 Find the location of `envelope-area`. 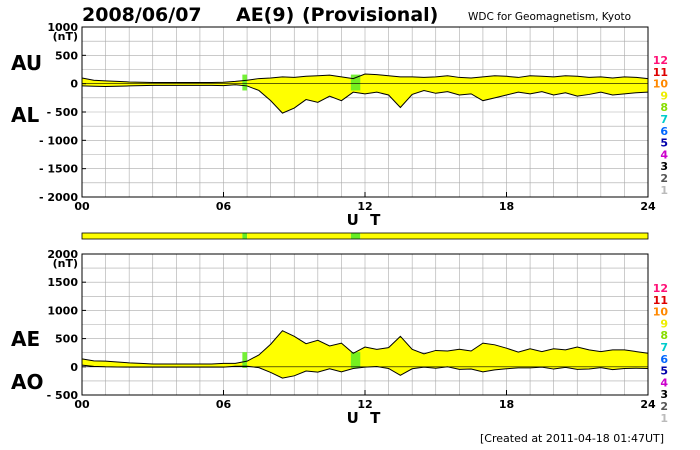

envelope-area is located at coordinates (365, 354).